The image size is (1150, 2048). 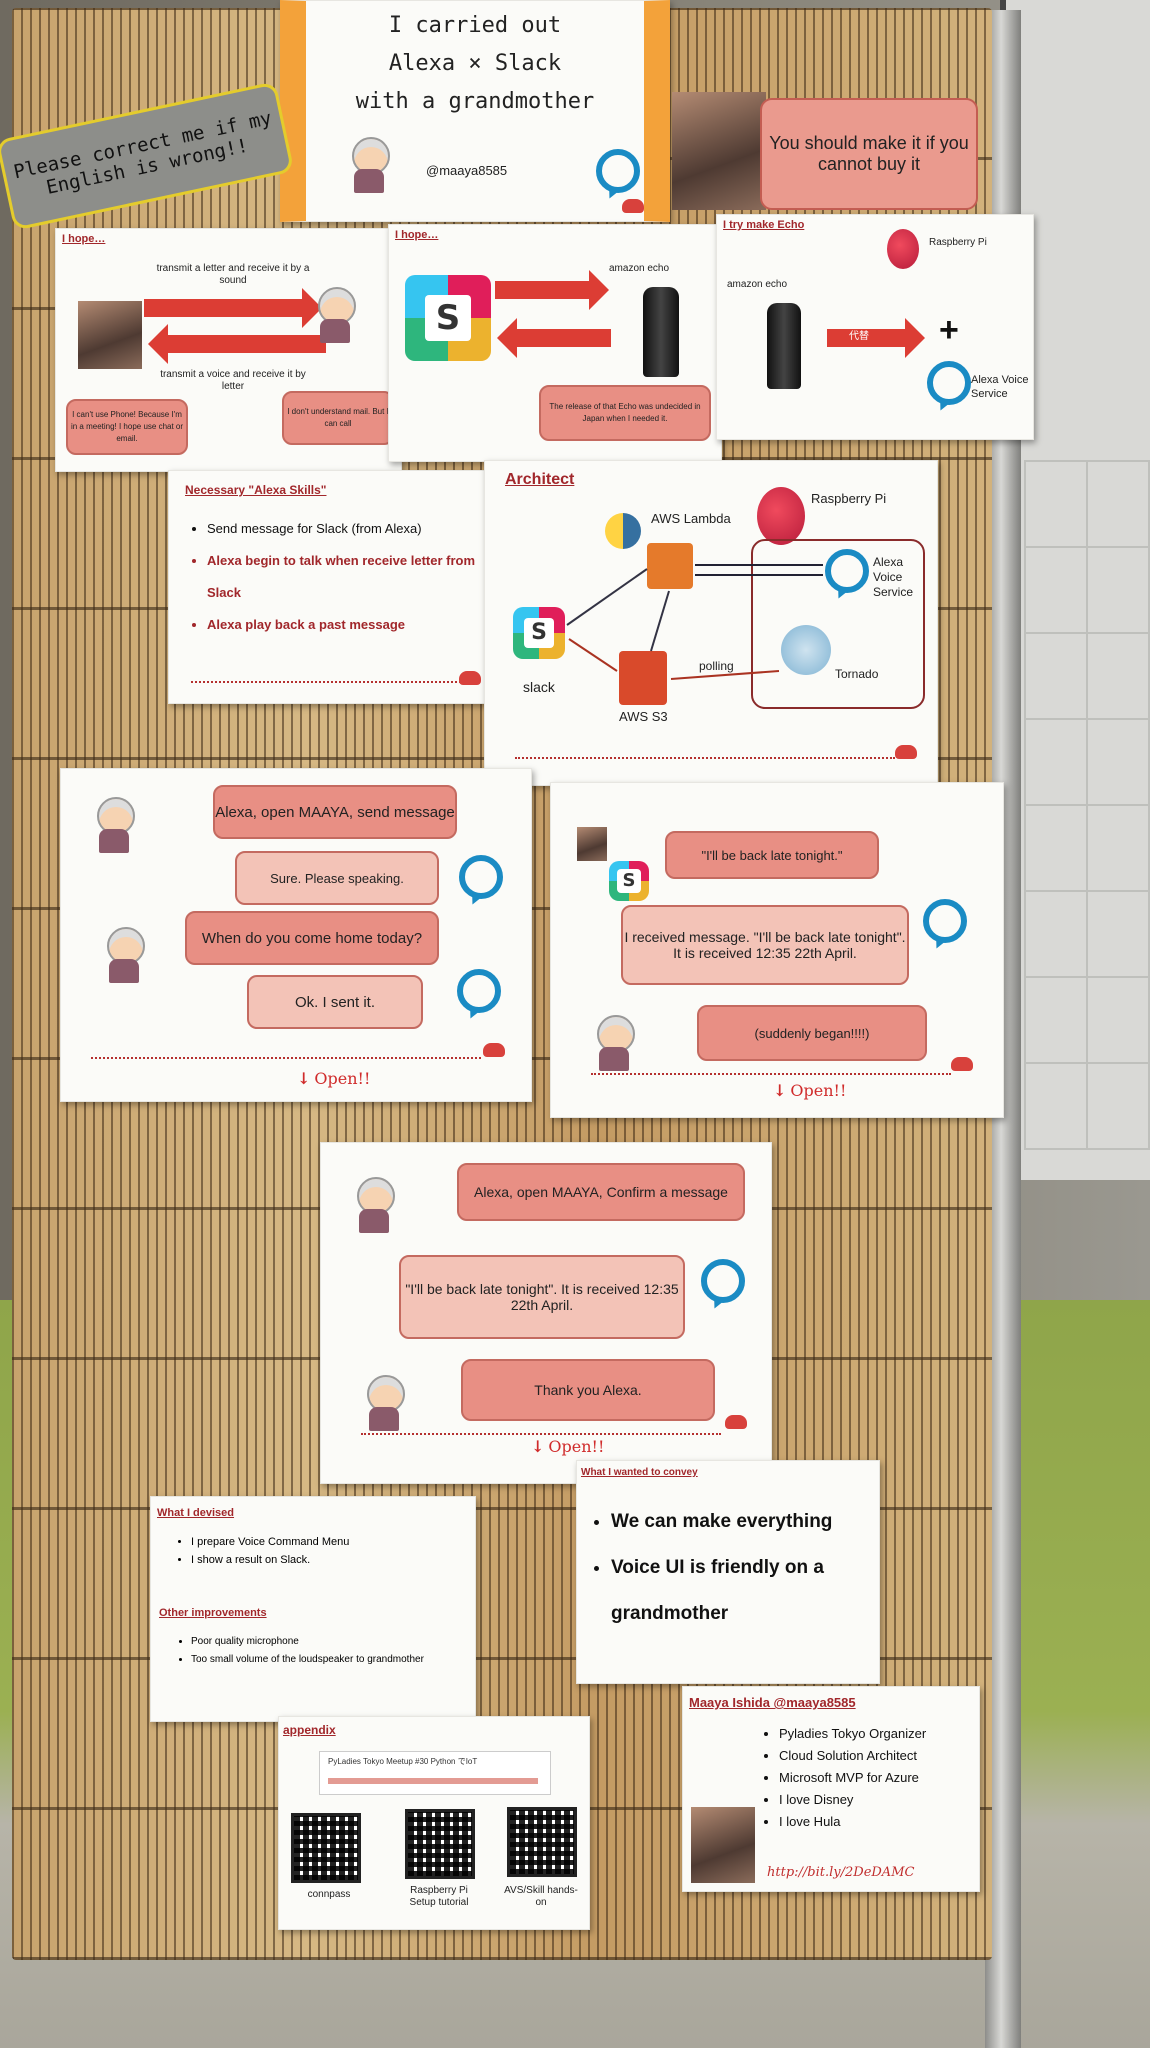 I want to click on title-line-3: with a grandmother, so click(x=475, y=101).